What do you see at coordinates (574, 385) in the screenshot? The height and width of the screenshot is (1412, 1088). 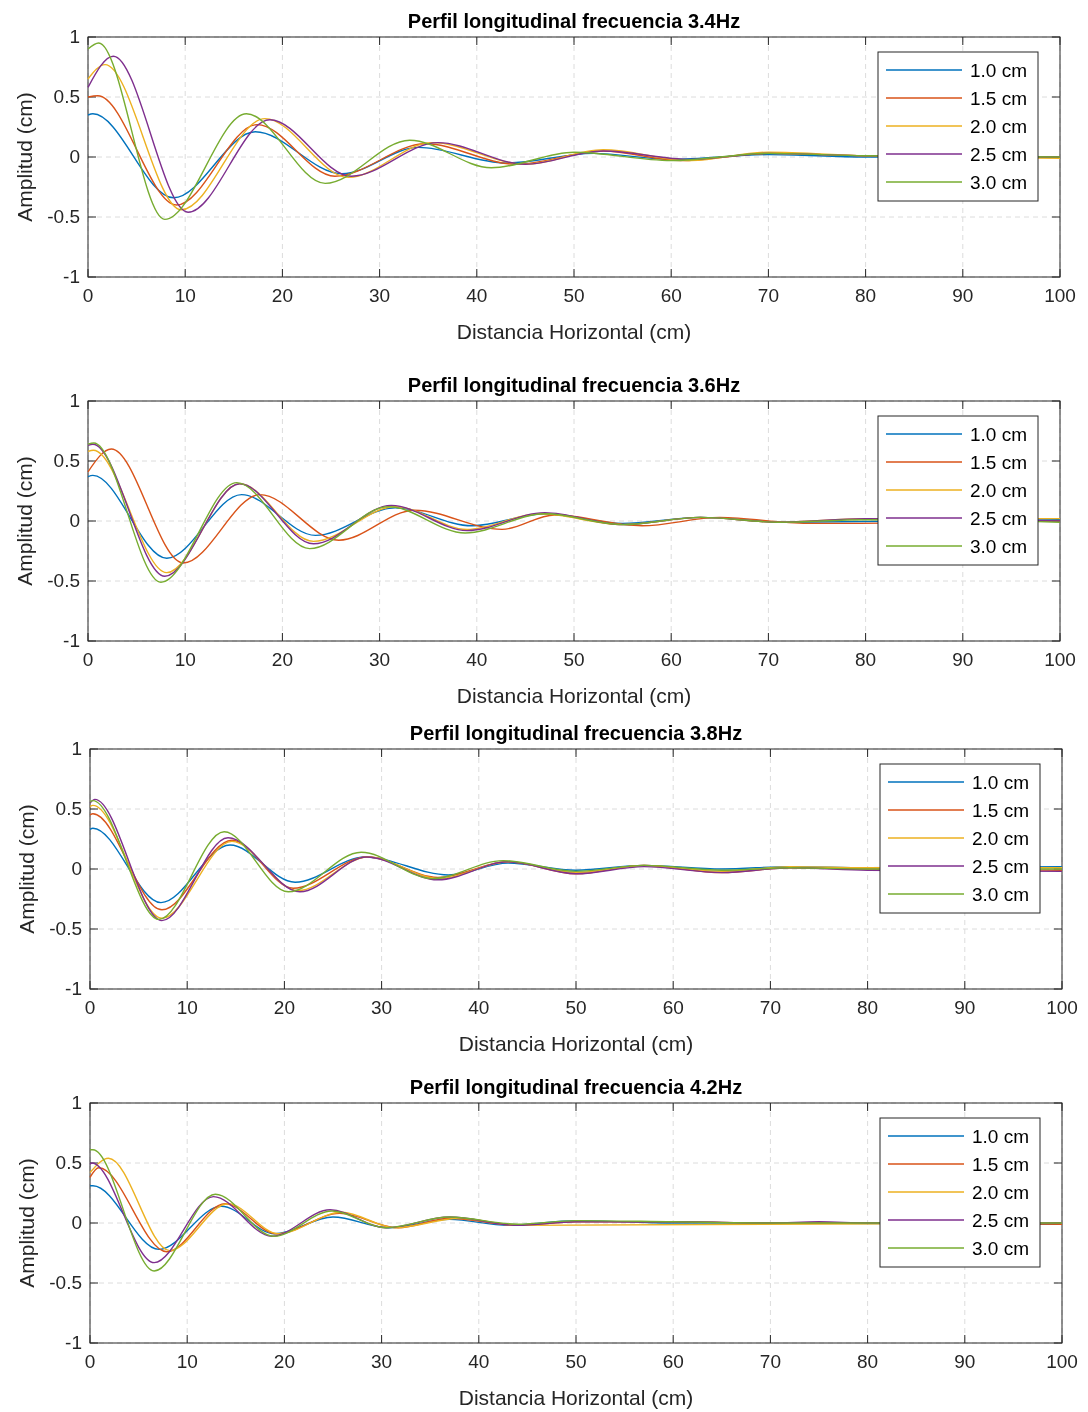 I see `chart-title: Perfil longitudinal frecuencia 3.6Hz` at bounding box center [574, 385].